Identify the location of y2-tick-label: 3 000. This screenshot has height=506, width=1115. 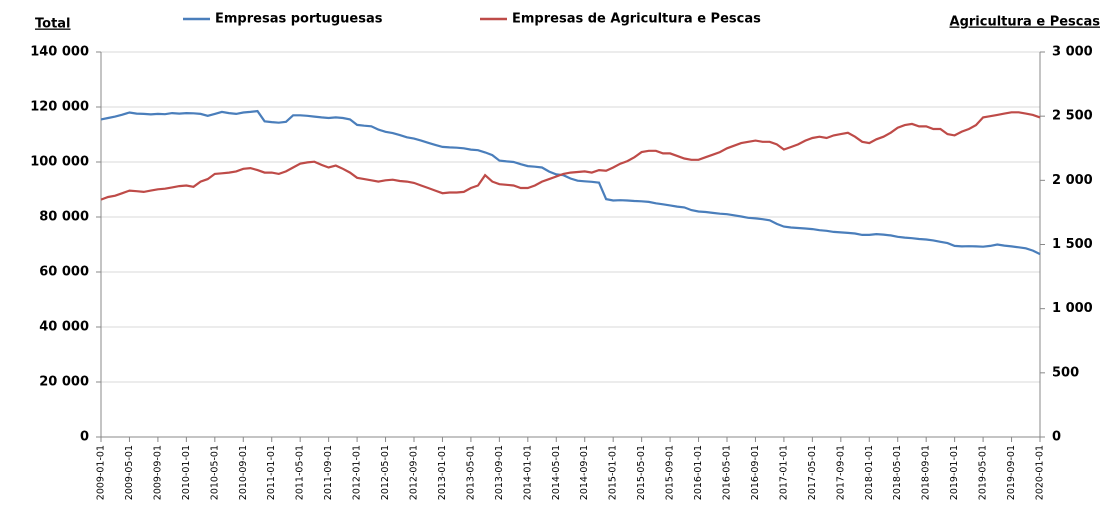
(1072, 52).